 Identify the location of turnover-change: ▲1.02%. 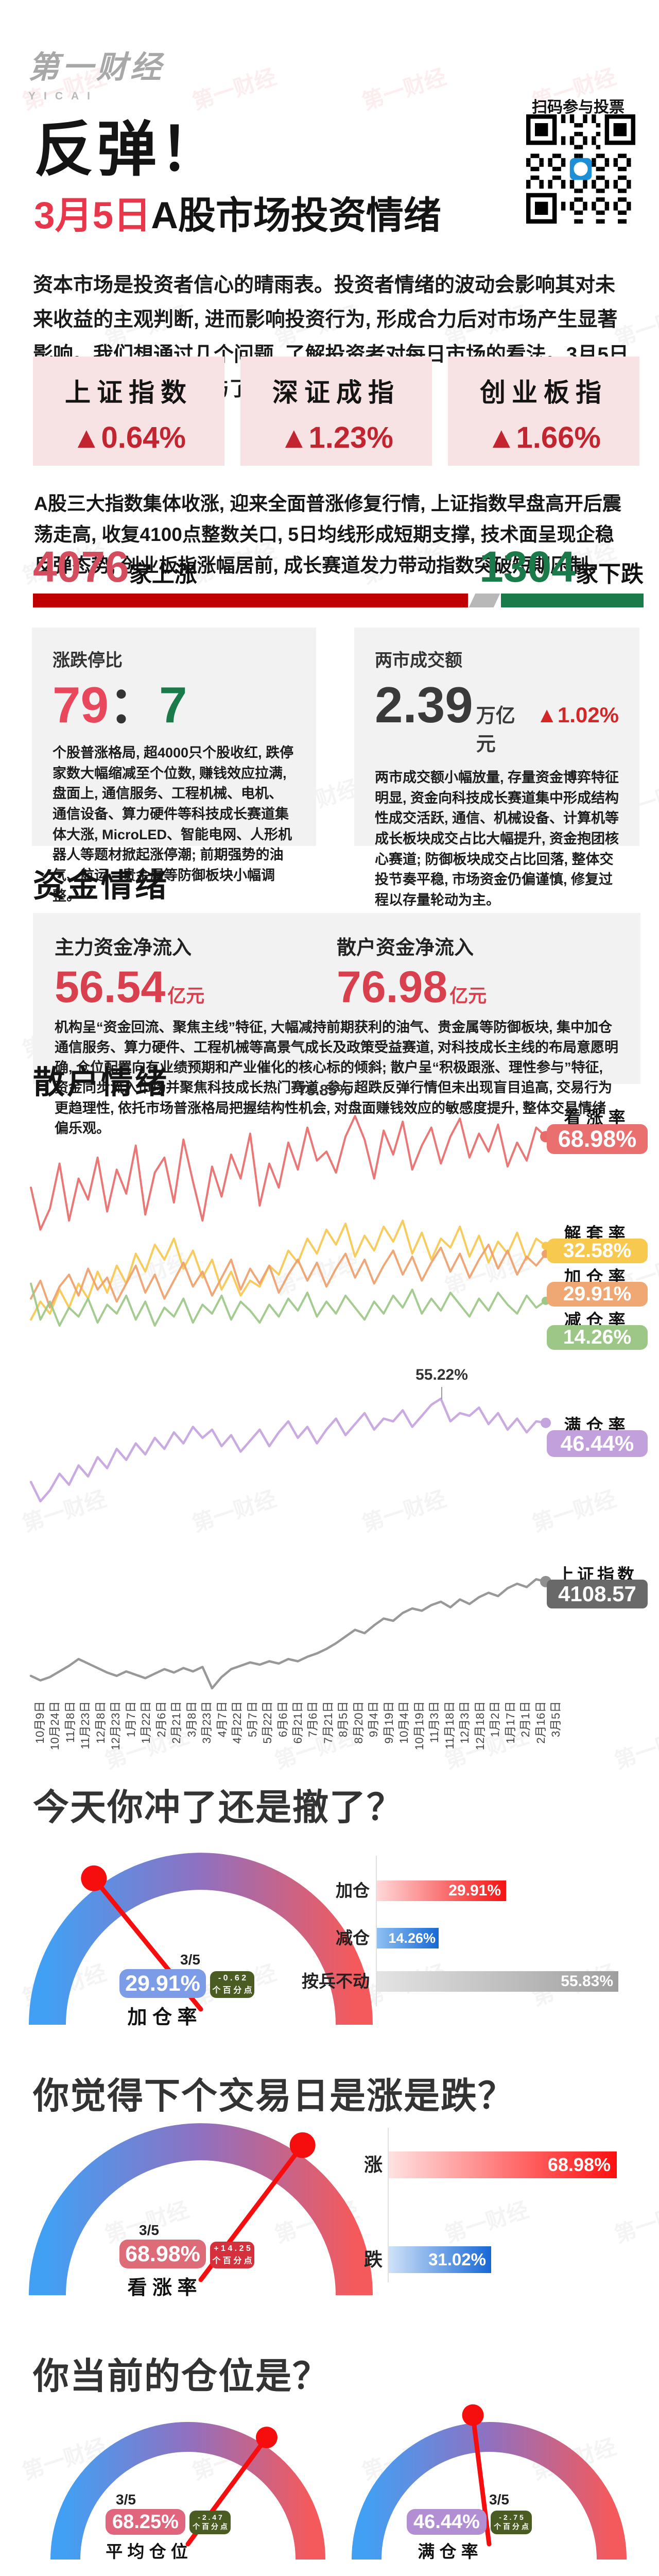
(578, 715).